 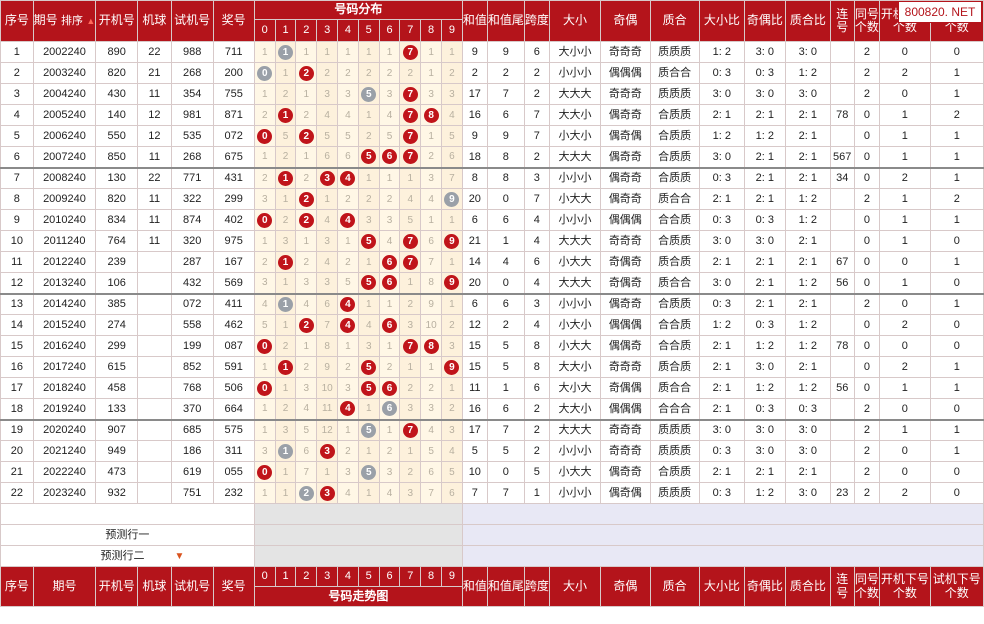 I want to click on row-seq: 12, so click(x=17, y=283).